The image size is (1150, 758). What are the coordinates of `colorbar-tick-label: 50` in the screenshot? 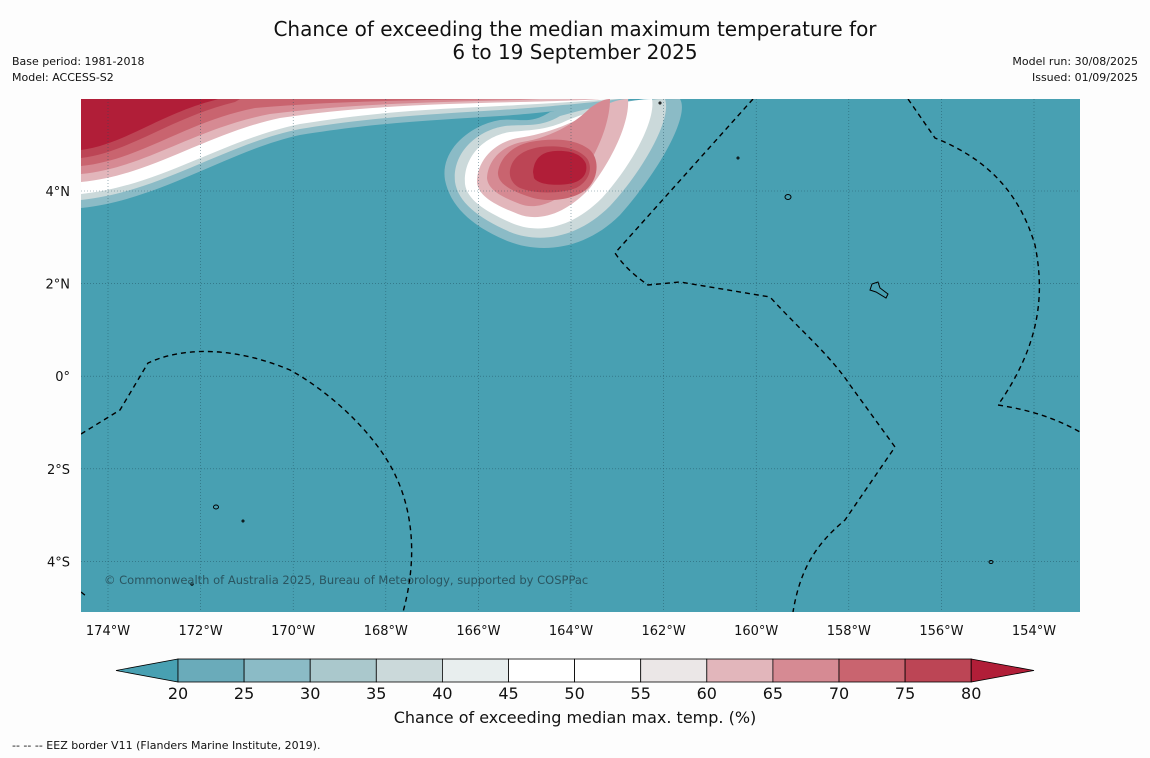 It's located at (574, 693).